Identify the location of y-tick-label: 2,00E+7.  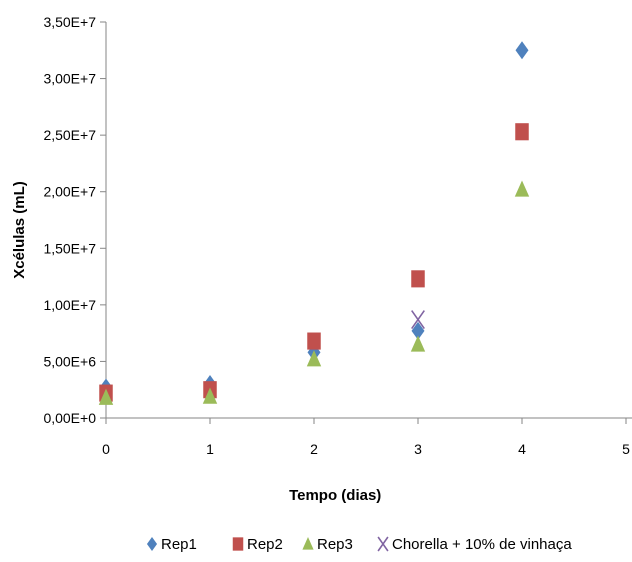
(69, 192).